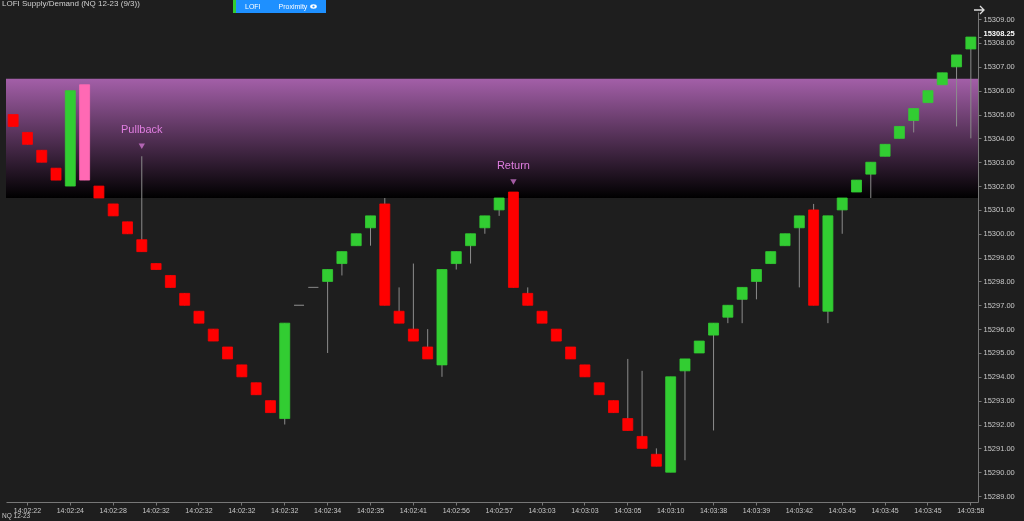 This screenshot has width=1024, height=521. What do you see at coordinates (142, 129) in the screenshot?
I see `annotation: Pullback` at bounding box center [142, 129].